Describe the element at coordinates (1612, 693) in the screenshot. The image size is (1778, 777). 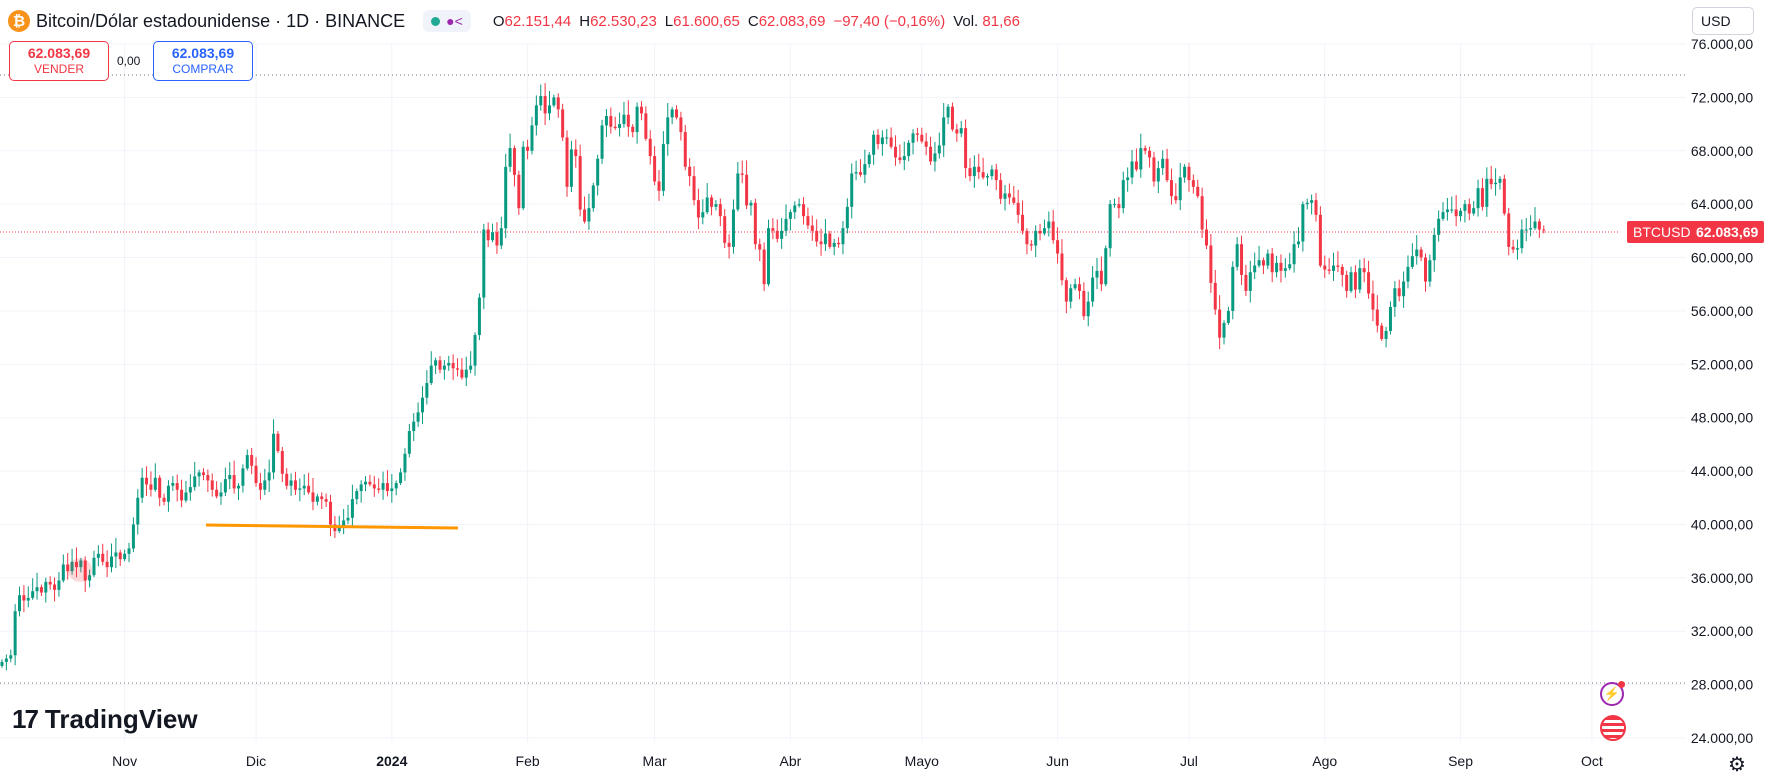
I see `flash-icon: ⚡` at that location.